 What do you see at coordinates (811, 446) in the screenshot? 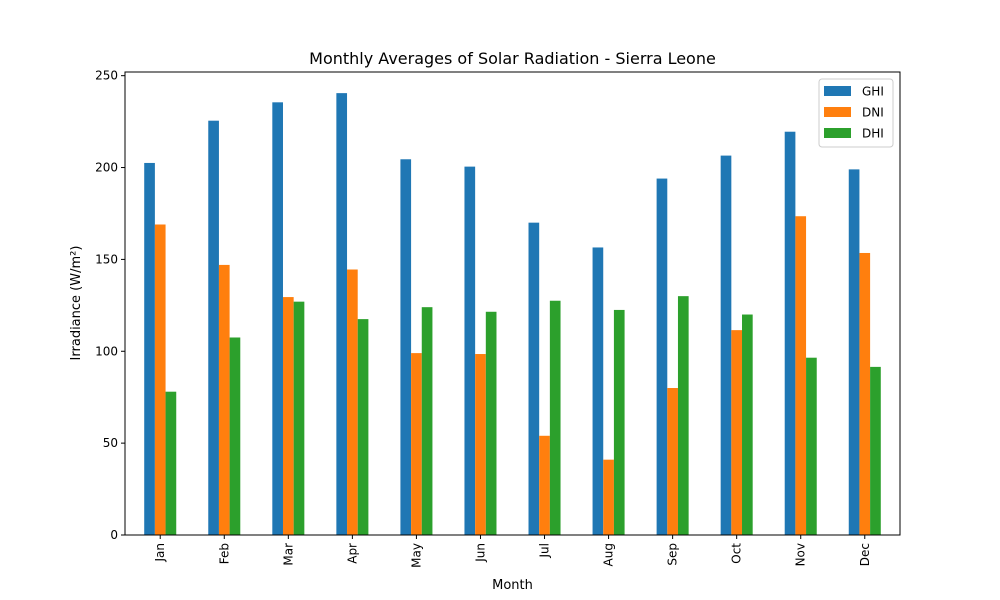
I see `bar-dhi-nov` at bounding box center [811, 446].